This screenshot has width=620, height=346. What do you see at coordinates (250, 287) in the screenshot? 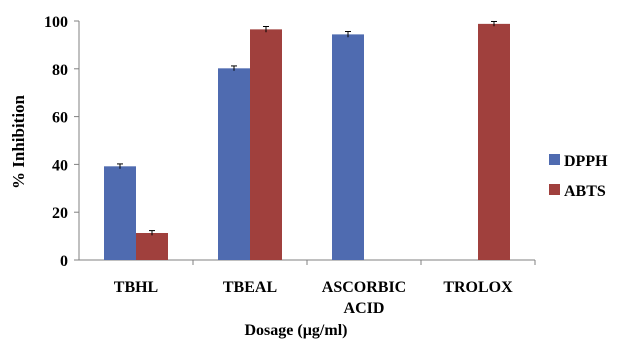
I see `x-tick-label: TBEAL` at bounding box center [250, 287].